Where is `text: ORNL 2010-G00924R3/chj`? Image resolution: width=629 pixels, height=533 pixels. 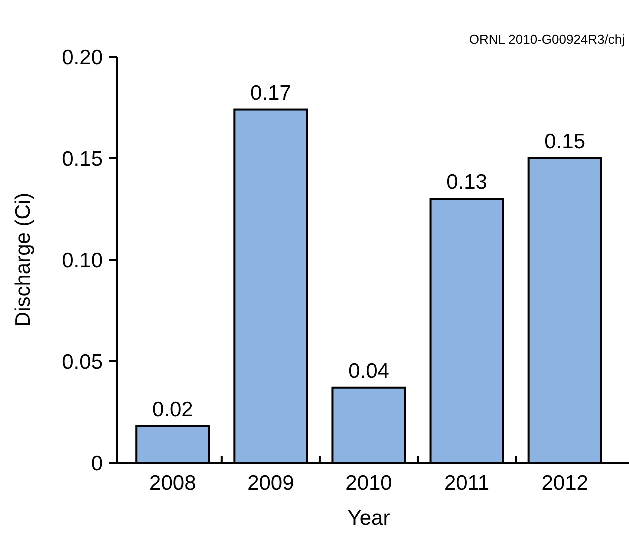
text: ORNL 2010-G00924R3/chj is located at coordinates (547, 39).